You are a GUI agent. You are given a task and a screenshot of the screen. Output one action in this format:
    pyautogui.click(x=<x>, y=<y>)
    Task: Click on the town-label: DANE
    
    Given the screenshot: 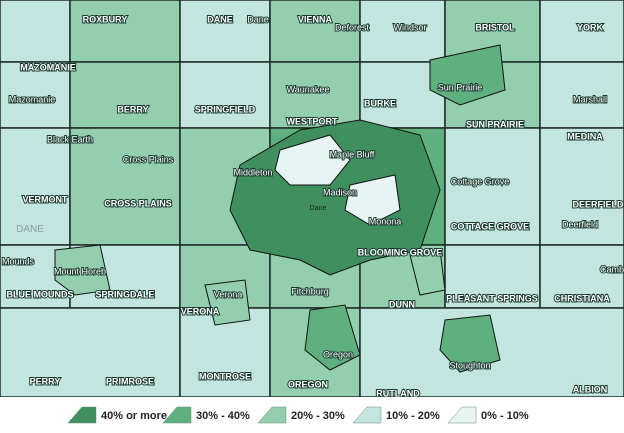 What is the action you would take?
    pyautogui.click(x=220, y=19)
    